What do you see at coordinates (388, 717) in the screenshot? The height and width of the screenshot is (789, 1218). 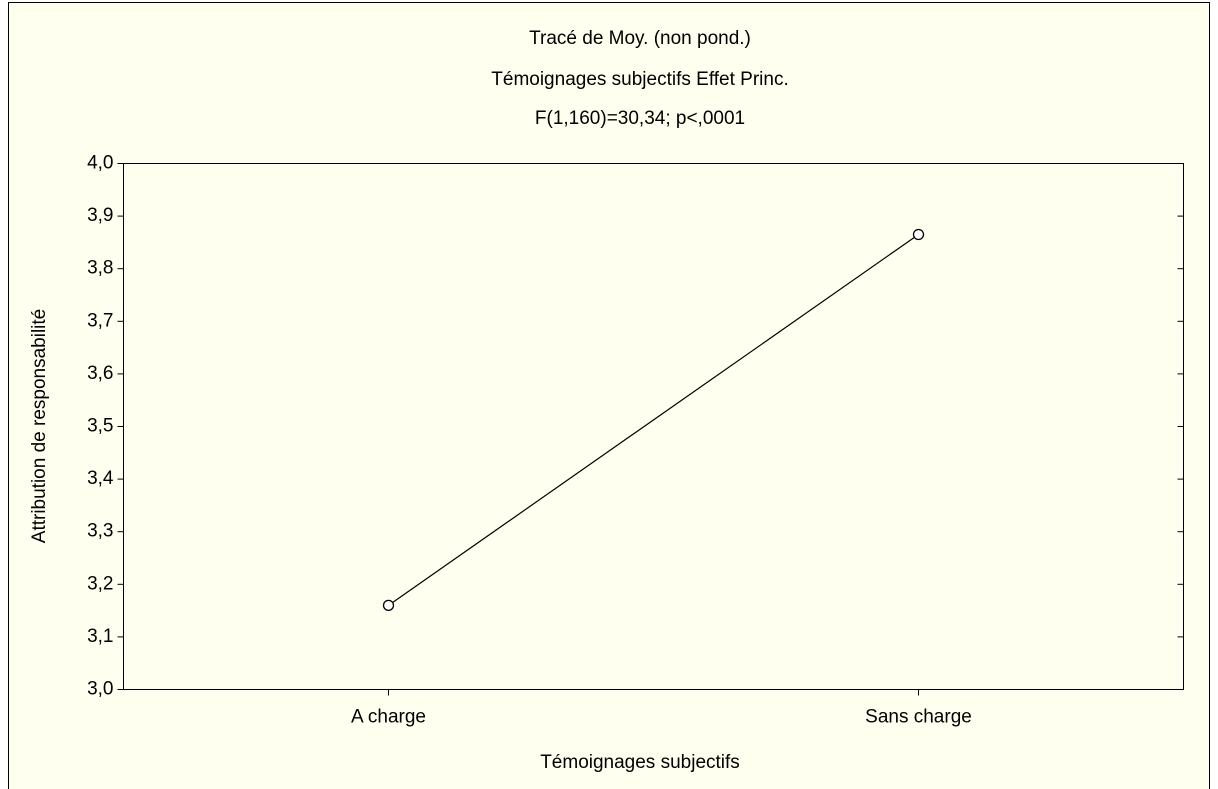 I see `x-tick-label: A charge` at bounding box center [388, 717].